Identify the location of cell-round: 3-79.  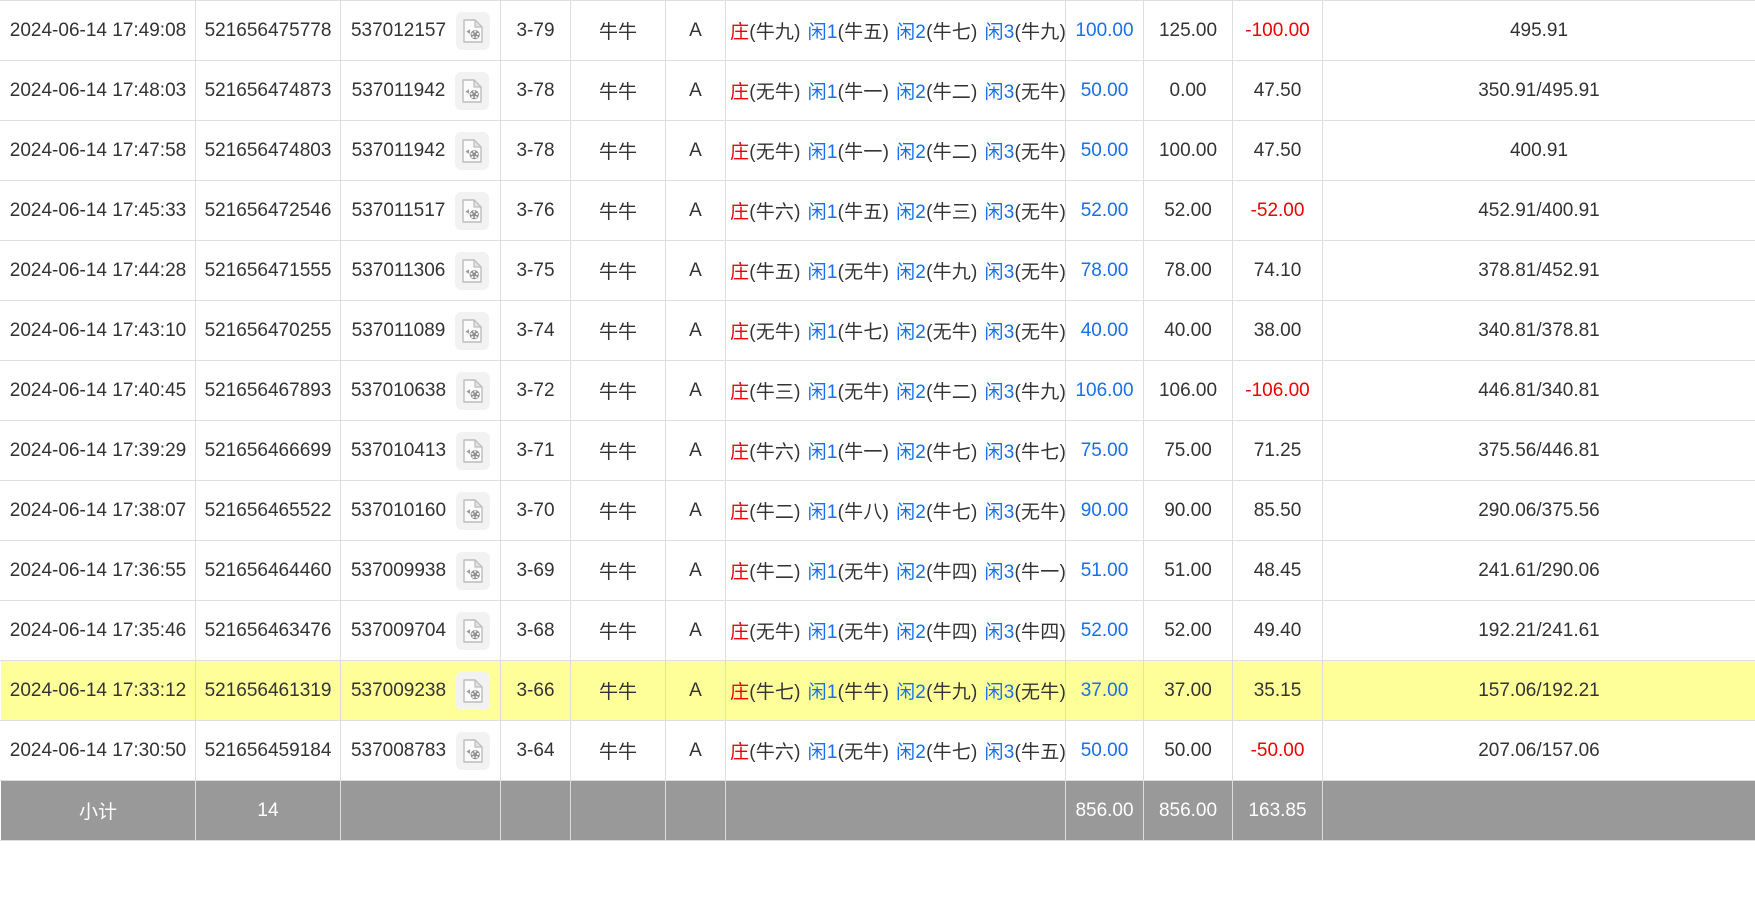
(535, 30).